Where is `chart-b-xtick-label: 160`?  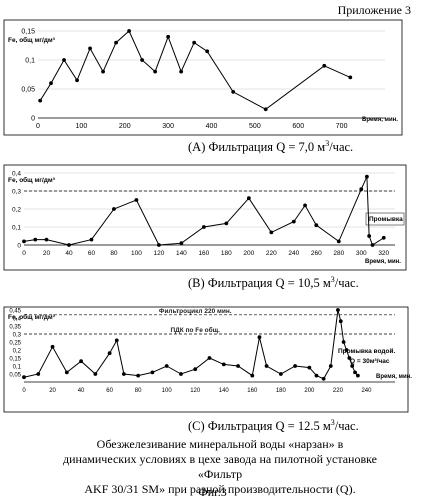
chart-b-xtick-label: 160 is located at coordinates (203, 253).